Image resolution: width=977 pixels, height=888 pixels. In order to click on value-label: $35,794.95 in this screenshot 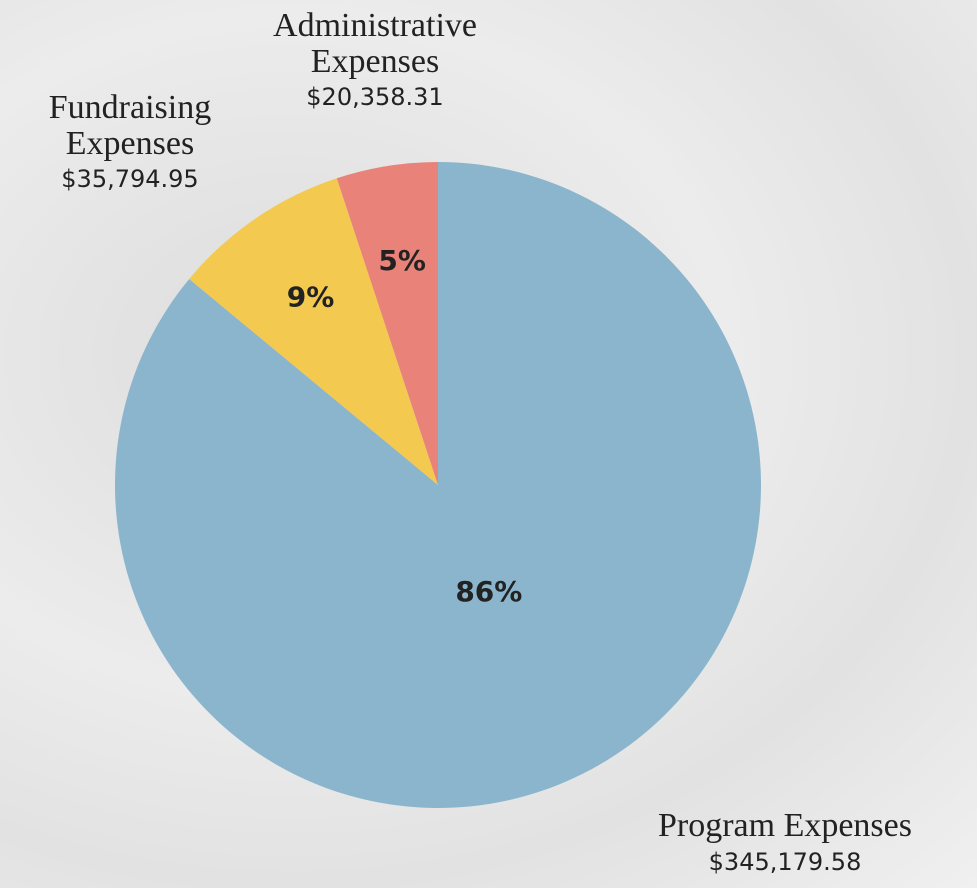, I will do `click(130, 179)`.